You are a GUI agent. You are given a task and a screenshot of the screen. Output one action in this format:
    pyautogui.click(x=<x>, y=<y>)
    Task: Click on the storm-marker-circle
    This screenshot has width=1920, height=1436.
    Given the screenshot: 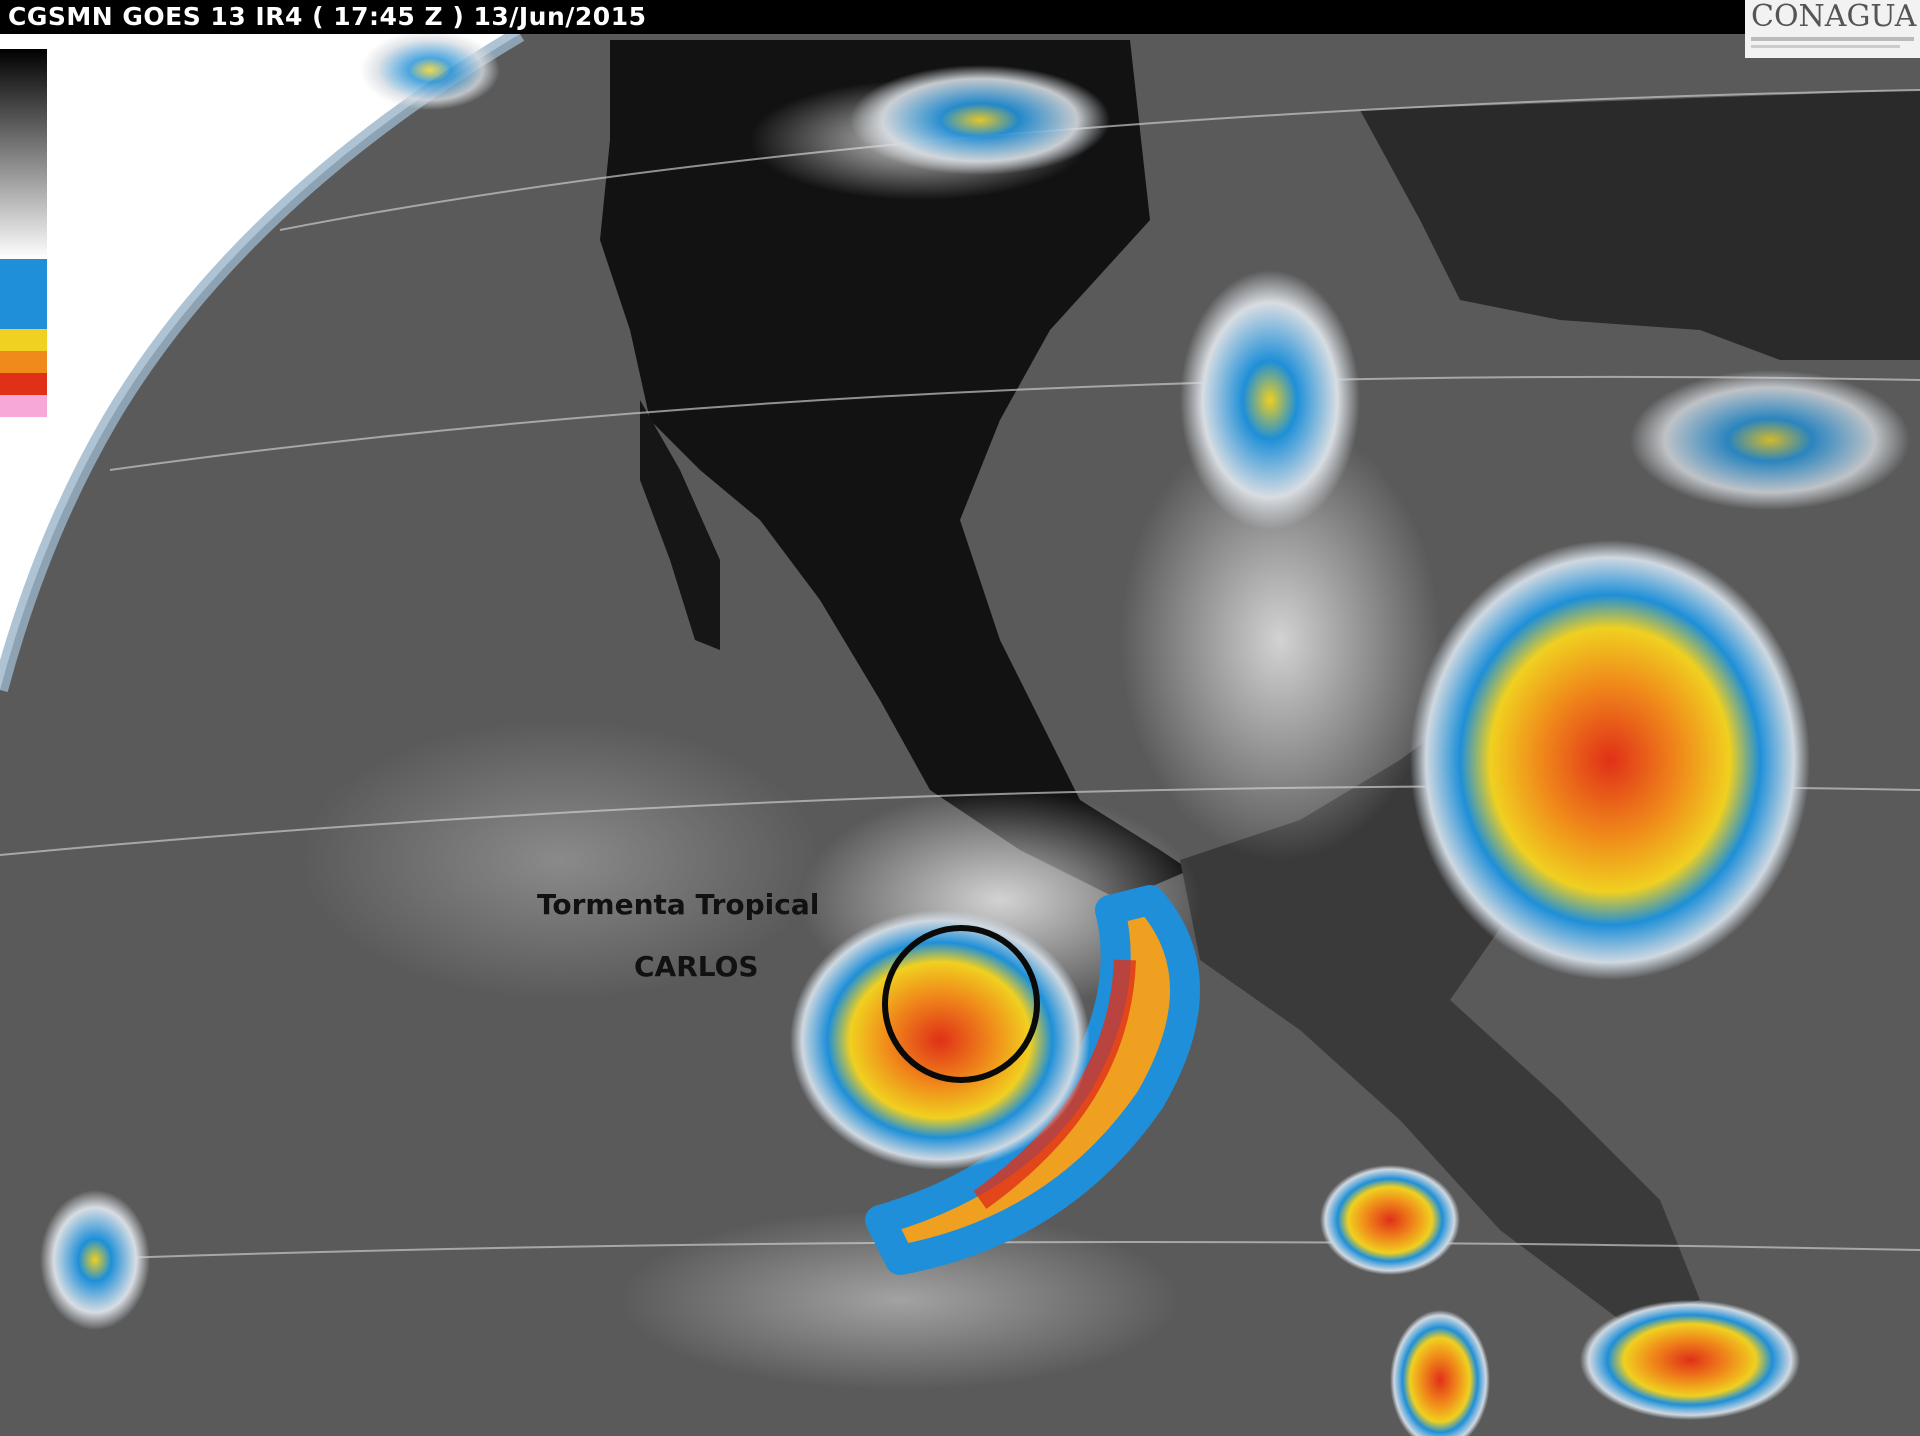 What is the action you would take?
    pyautogui.click(x=961, y=1004)
    